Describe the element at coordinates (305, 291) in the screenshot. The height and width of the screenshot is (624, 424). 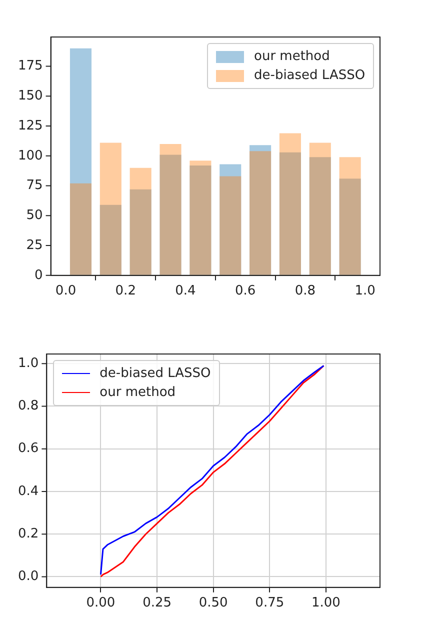
I see `x-tick-label: 0.8` at that location.